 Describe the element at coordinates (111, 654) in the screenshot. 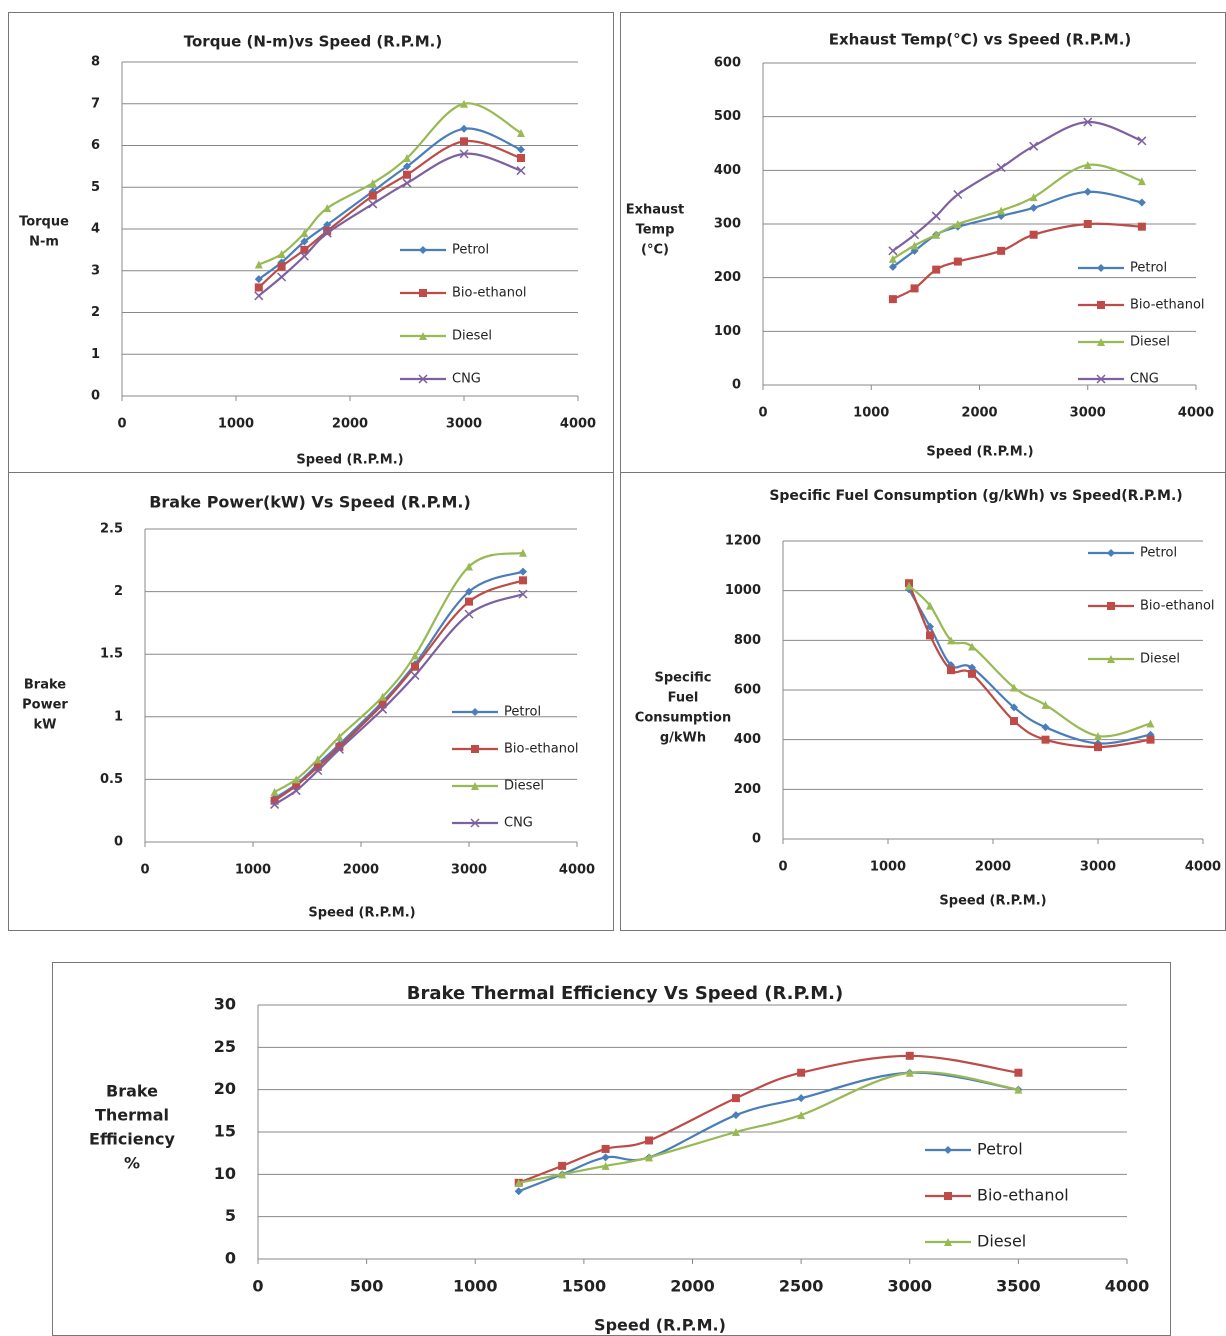

I see `y-tick-label: 1.5` at that location.